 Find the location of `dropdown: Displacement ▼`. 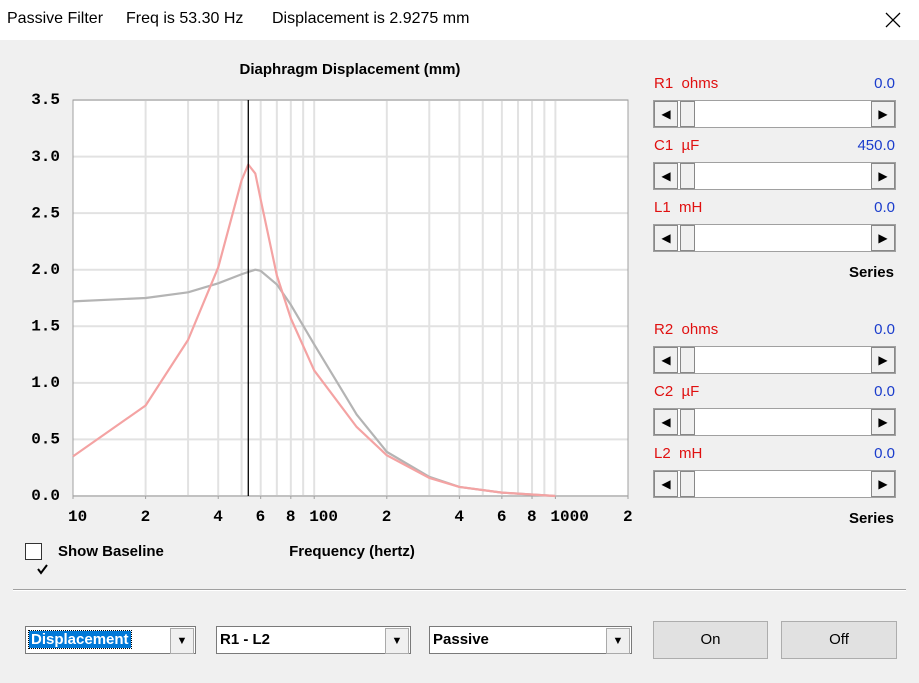

dropdown: Displacement ▼ is located at coordinates (110, 640).